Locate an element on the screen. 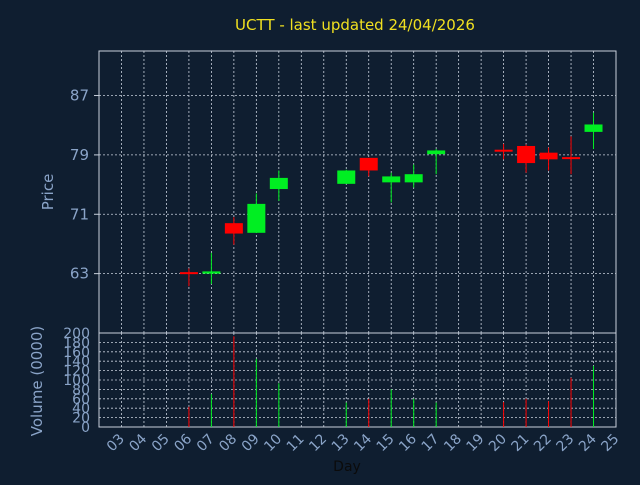  volume-tick-label: 60 is located at coordinates (81, 400).